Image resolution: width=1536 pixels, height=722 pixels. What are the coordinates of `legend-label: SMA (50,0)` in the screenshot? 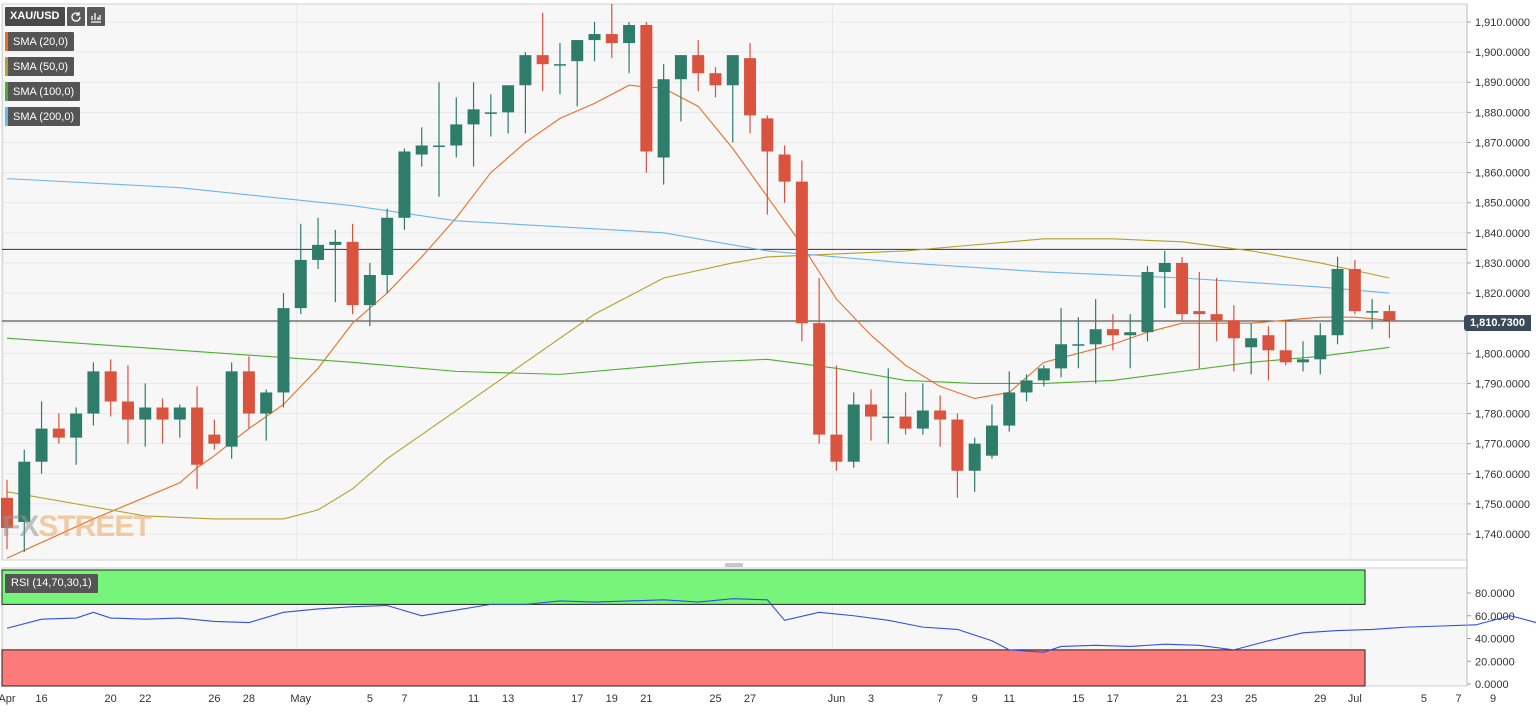 It's located at (41, 66).